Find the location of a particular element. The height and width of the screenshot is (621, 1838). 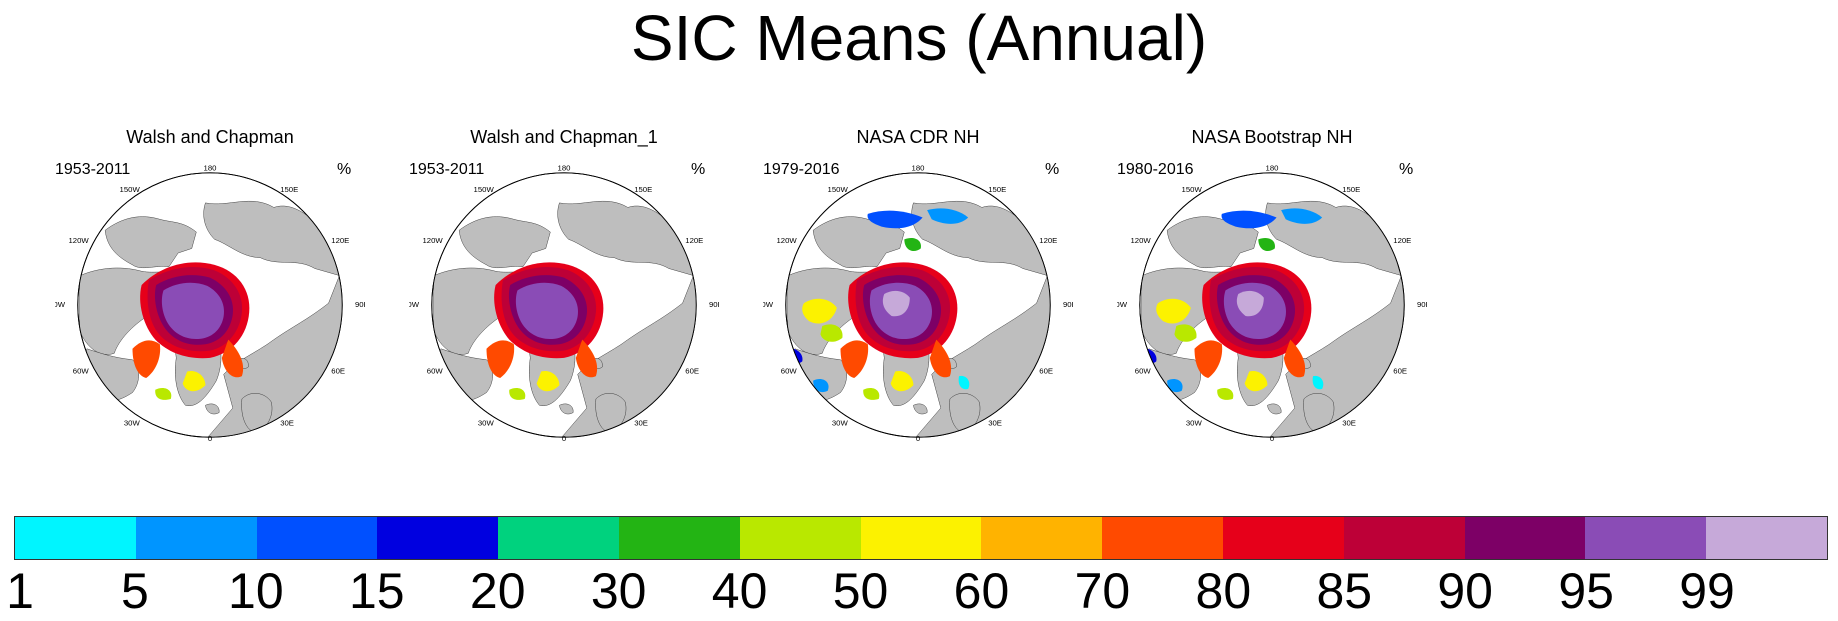

colorbar-tick-label: 30 is located at coordinates (618, 591).